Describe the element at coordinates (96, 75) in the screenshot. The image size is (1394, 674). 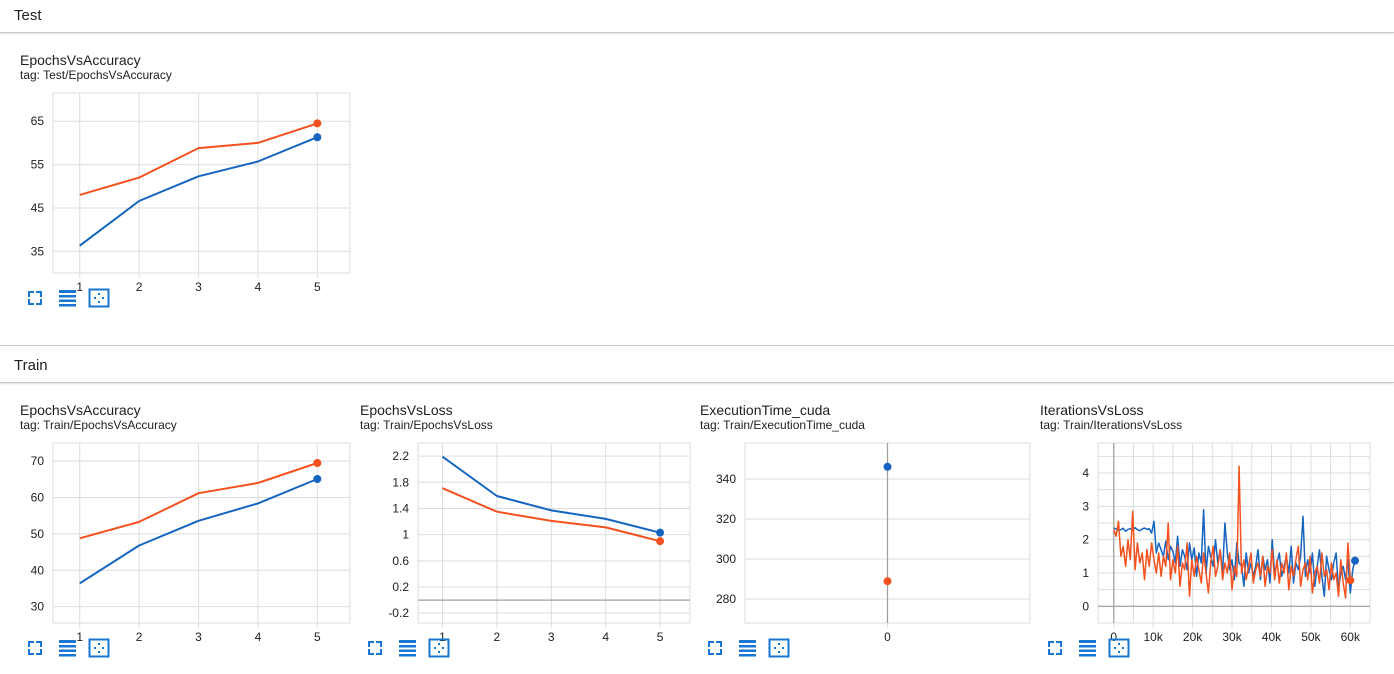
I see `card-tag: tag: Test/EpochsVsAccuracy` at that location.